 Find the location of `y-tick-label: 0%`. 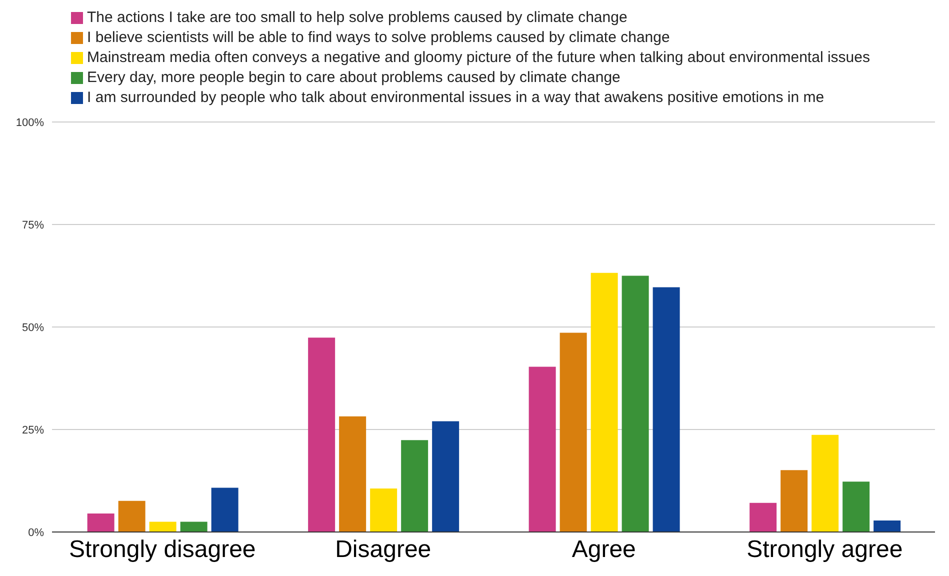

y-tick-label: 0% is located at coordinates (36, 532).